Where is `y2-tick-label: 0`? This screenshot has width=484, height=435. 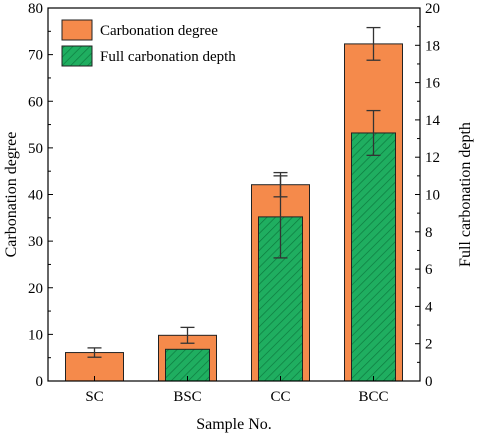
y2-tick-label: 0 is located at coordinates (429, 382).